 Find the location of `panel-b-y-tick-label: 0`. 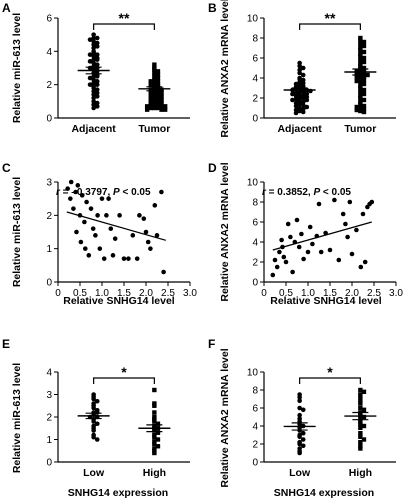

panel-b-y-tick-label: 0 is located at coordinates (255, 119).